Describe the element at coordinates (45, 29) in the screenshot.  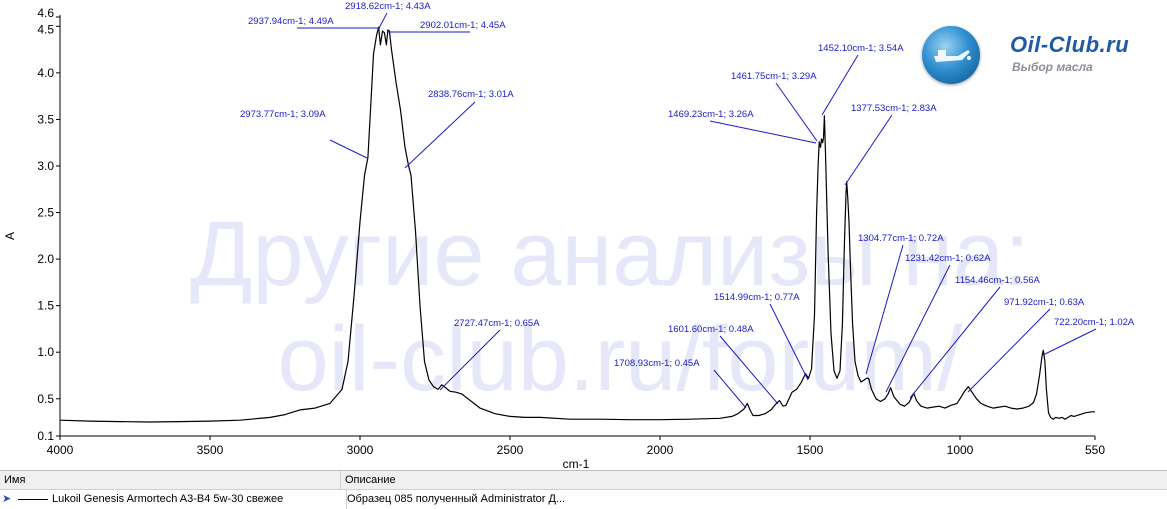
I see `y-tick-label: 4.5` at that location.